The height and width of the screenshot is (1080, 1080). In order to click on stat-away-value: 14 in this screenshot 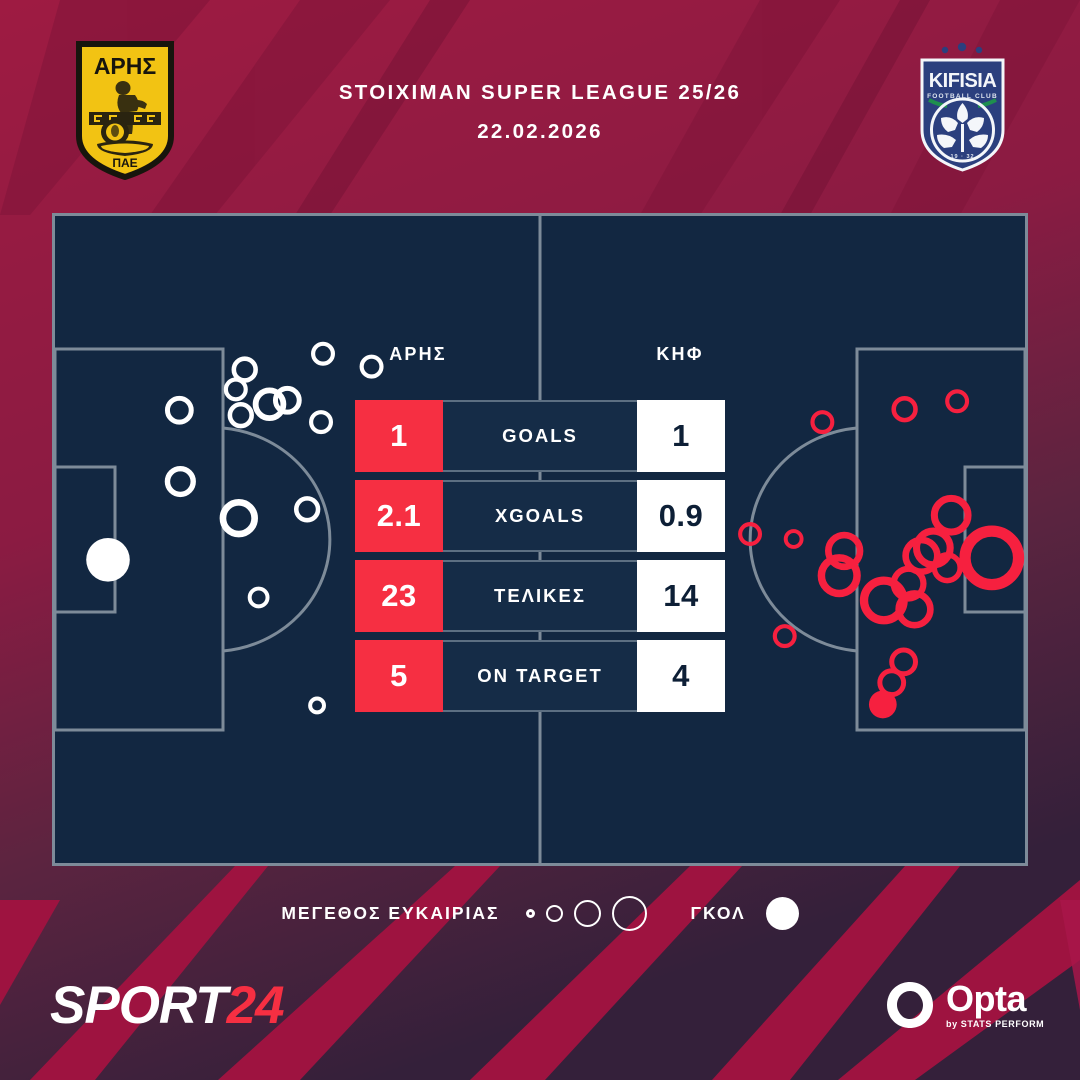, I will do `click(681, 596)`.